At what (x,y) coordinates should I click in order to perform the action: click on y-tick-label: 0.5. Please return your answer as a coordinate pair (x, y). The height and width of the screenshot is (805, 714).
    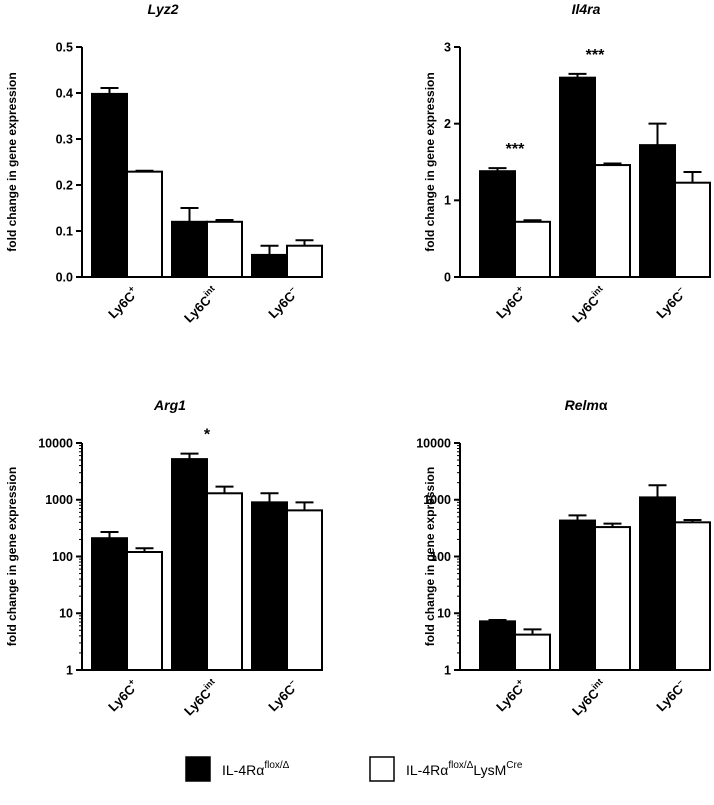
    Looking at the image, I should click on (64, 47).